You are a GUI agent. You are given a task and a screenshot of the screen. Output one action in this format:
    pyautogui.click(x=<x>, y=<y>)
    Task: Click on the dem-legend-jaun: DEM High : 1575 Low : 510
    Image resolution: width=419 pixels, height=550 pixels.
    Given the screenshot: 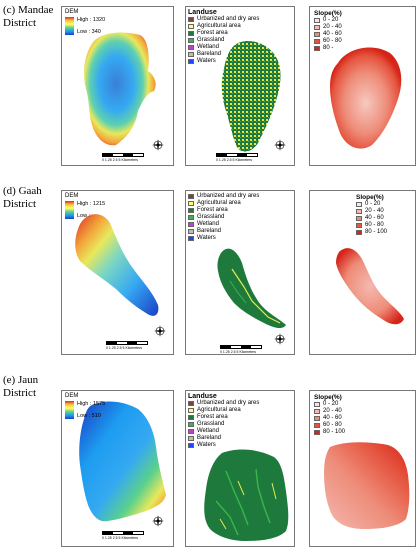 What is the action you would take?
    pyautogui.click(x=85, y=406)
    